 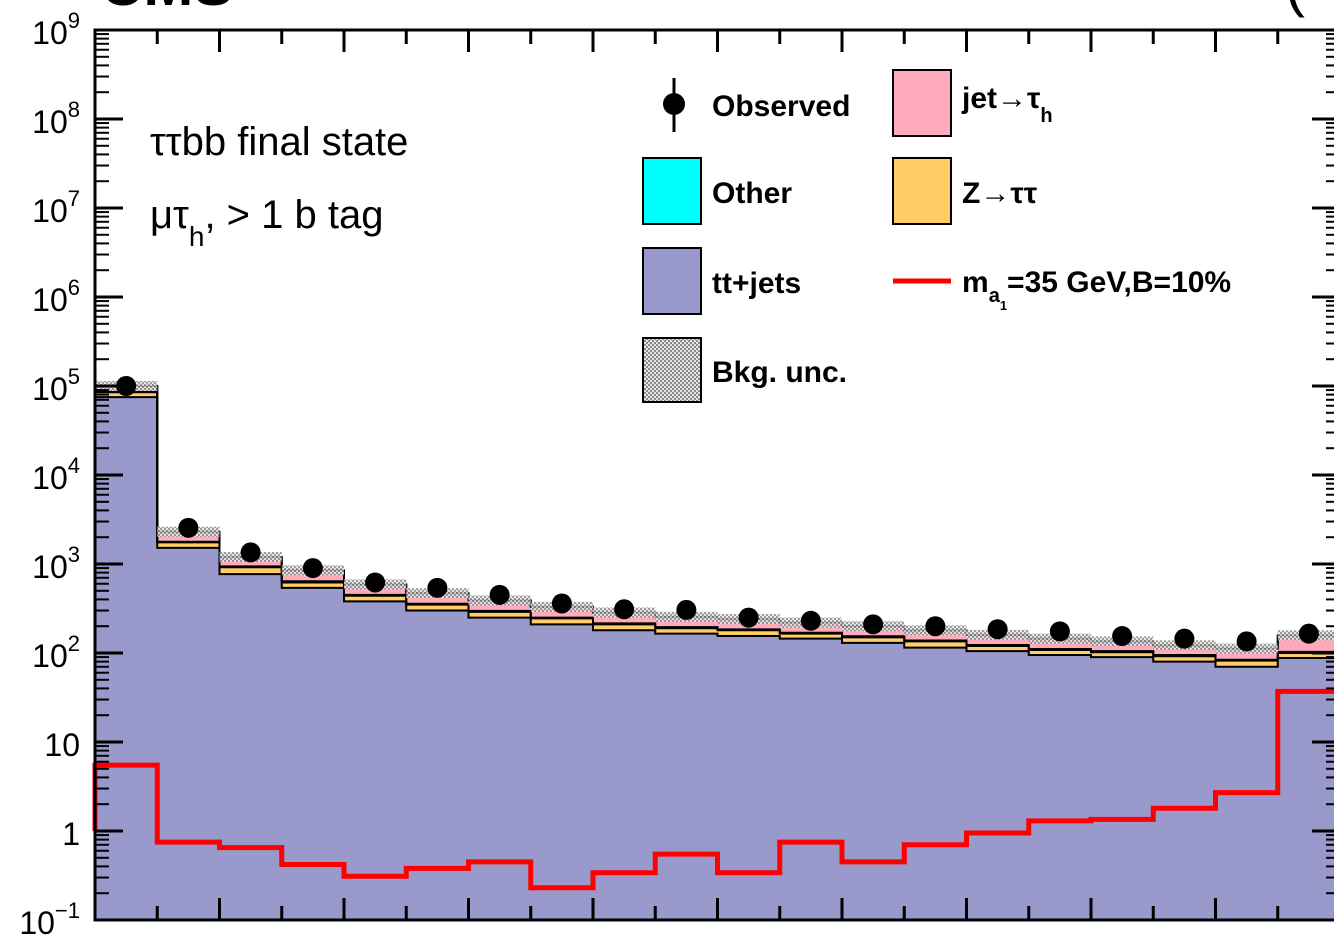 What do you see at coordinates (1295, 9) in the screenshot?
I see `chart-title-right: (` at bounding box center [1295, 9].